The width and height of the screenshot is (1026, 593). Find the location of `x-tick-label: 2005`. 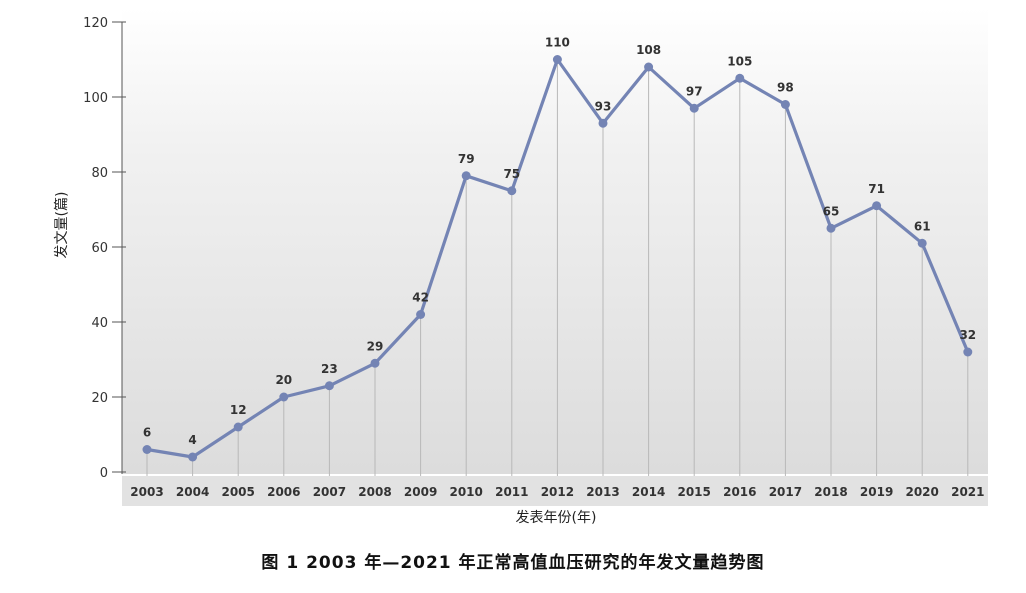

x-tick-label: 2005 is located at coordinates (237, 492).